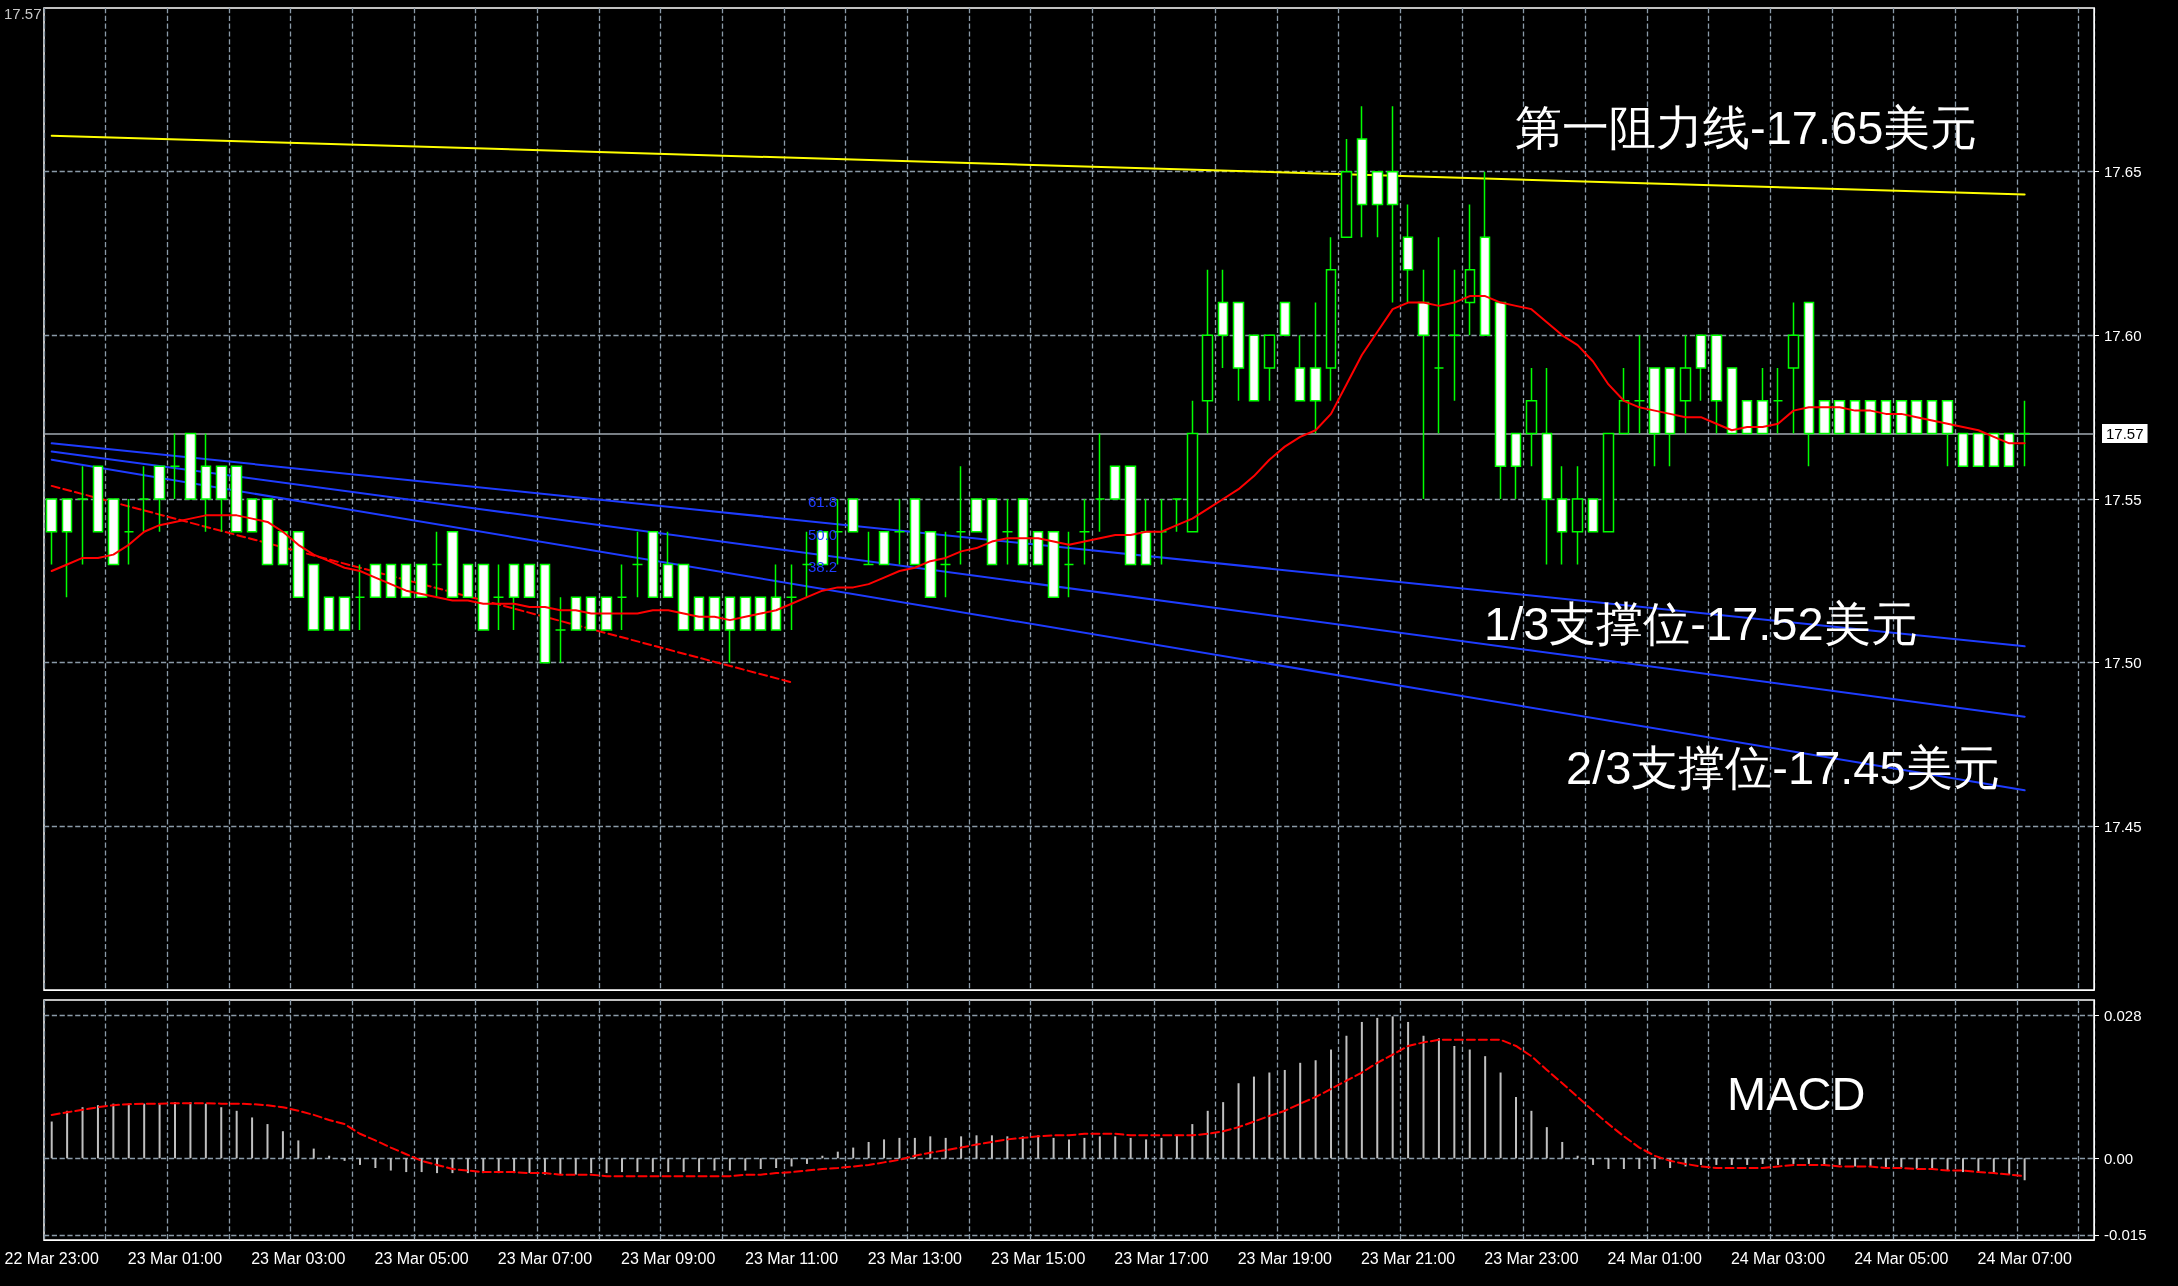  I want to click on x-tick-label: 23 Mar 15:00, so click(1038, 1258).